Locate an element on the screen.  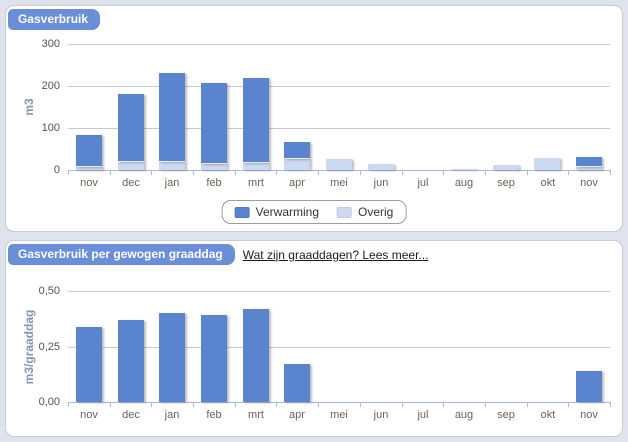
panel-title-gasverbruik: Gasverbruik is located at coordinates (54, 19).